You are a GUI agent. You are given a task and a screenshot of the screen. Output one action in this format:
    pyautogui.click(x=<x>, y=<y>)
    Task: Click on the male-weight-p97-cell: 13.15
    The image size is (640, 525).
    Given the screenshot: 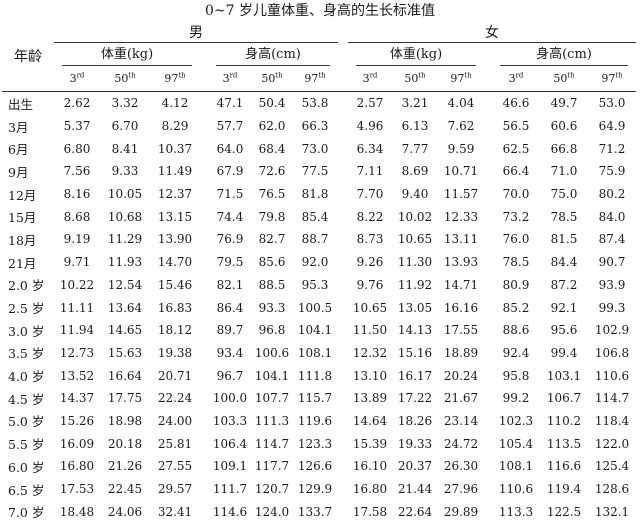 What is the action you would take?
    pyautogui.click(x=175, y=216)
    